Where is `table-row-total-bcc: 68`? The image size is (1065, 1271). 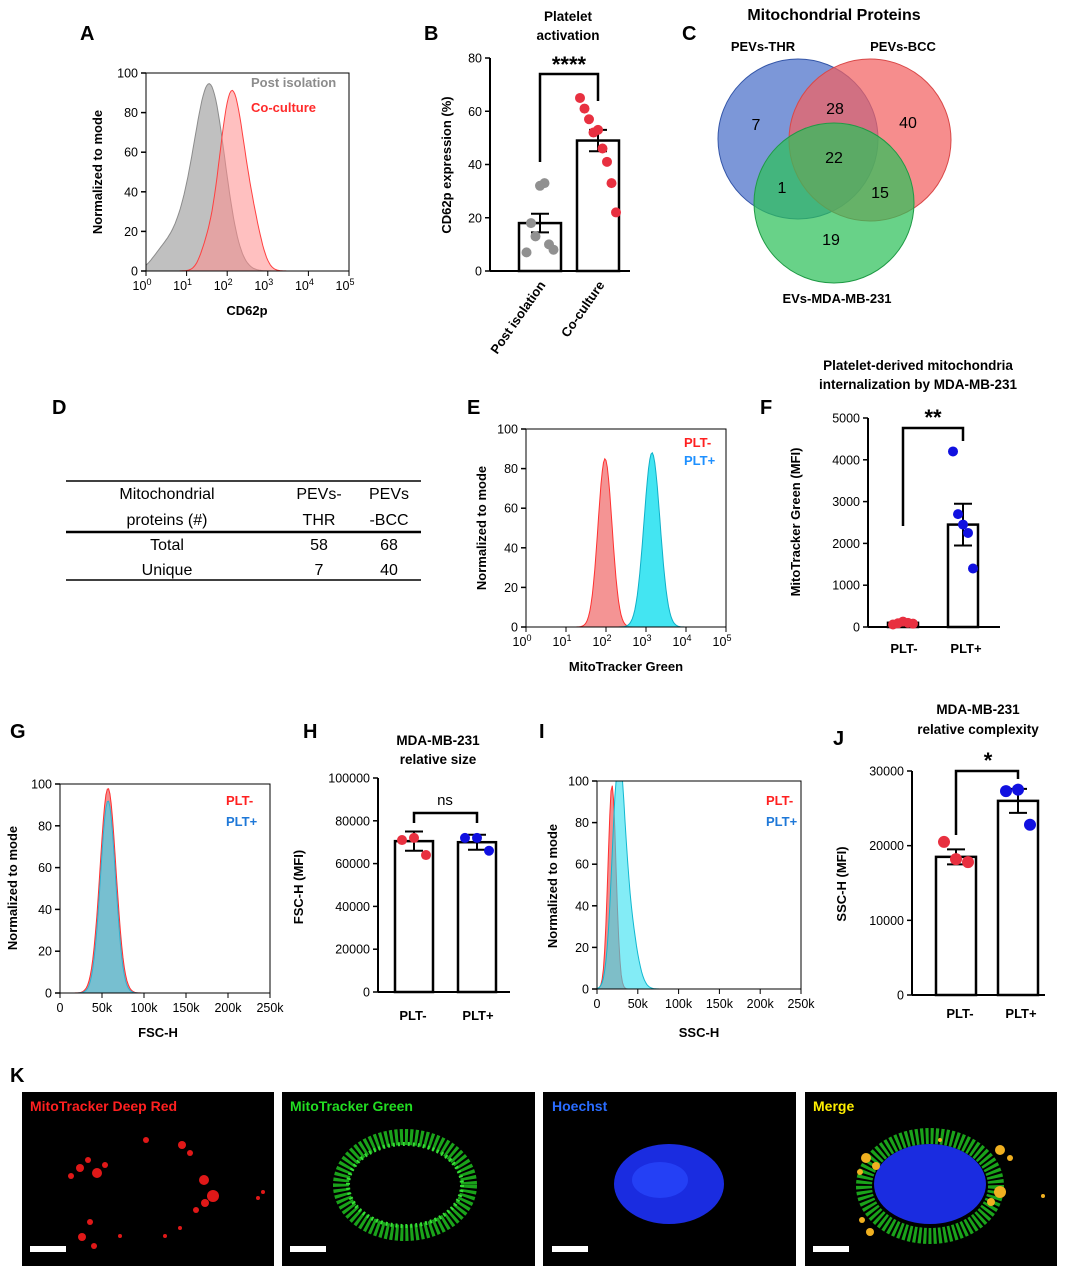 table-row-total-bcc: 68 is located at coordinates (389, 545).